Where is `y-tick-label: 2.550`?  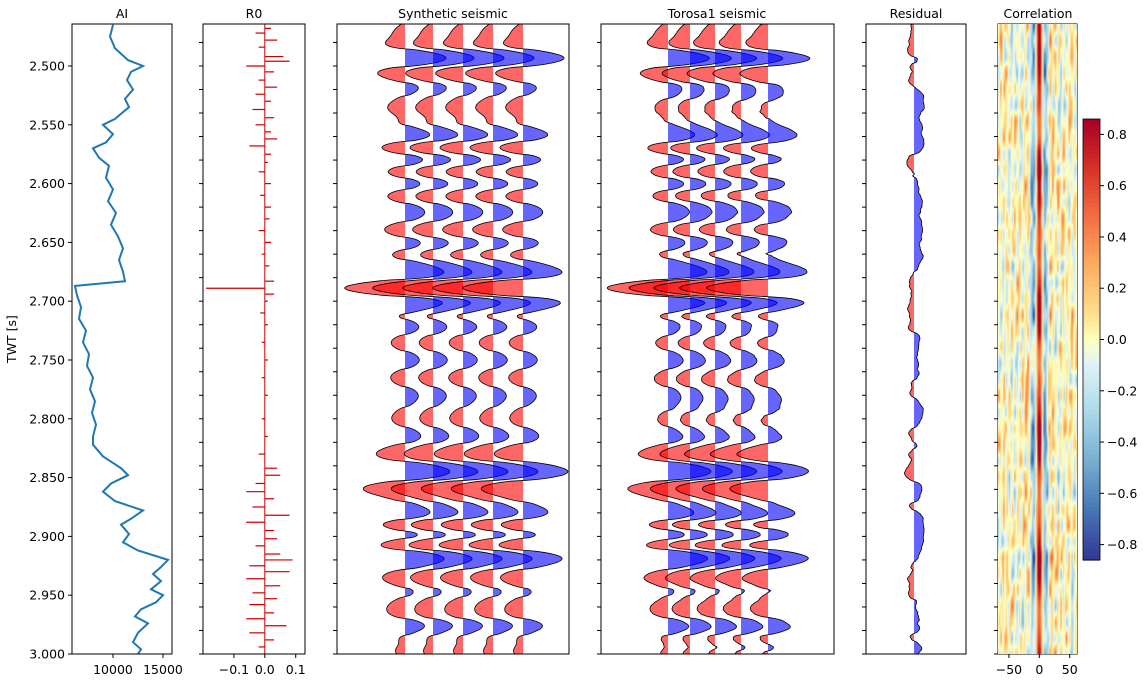 y-tick-label: 2.550 is located at coordinates (47, 124).